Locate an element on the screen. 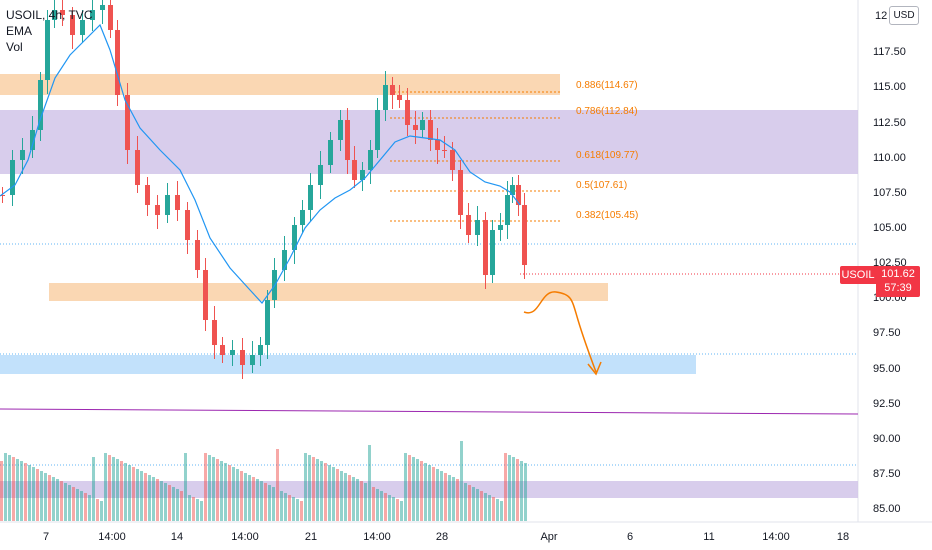  x-axis-label: 21 is located at coordinates (311, 537).